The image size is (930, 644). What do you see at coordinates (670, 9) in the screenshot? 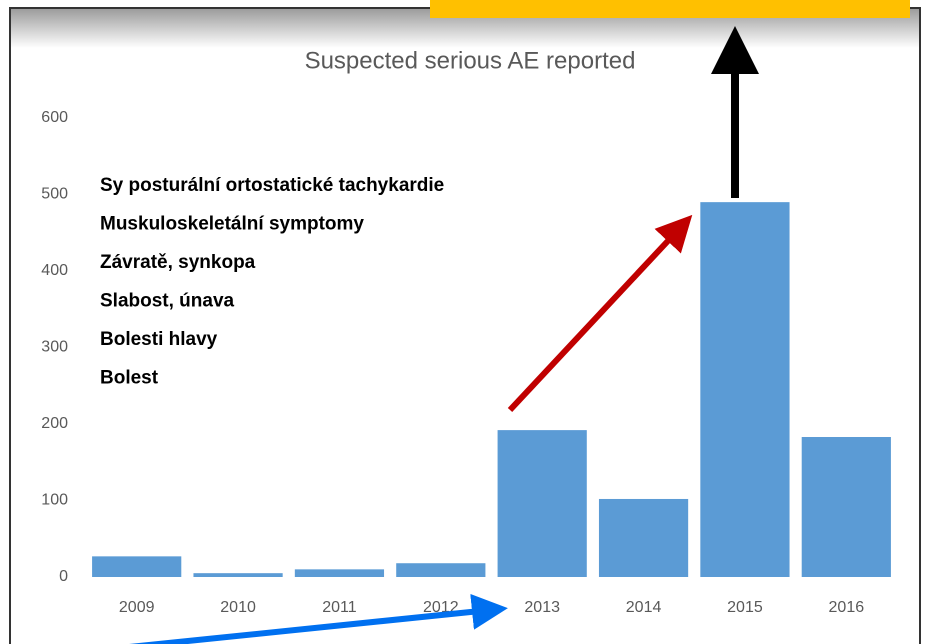
I see `callout-box` at bounding box center [670, 9].